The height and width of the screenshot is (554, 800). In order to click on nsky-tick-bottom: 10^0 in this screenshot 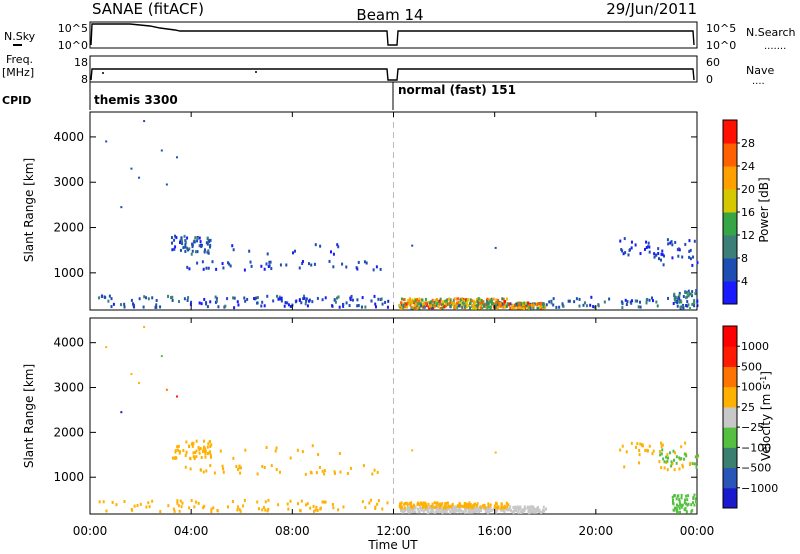, I will do `click(73, 45)`.